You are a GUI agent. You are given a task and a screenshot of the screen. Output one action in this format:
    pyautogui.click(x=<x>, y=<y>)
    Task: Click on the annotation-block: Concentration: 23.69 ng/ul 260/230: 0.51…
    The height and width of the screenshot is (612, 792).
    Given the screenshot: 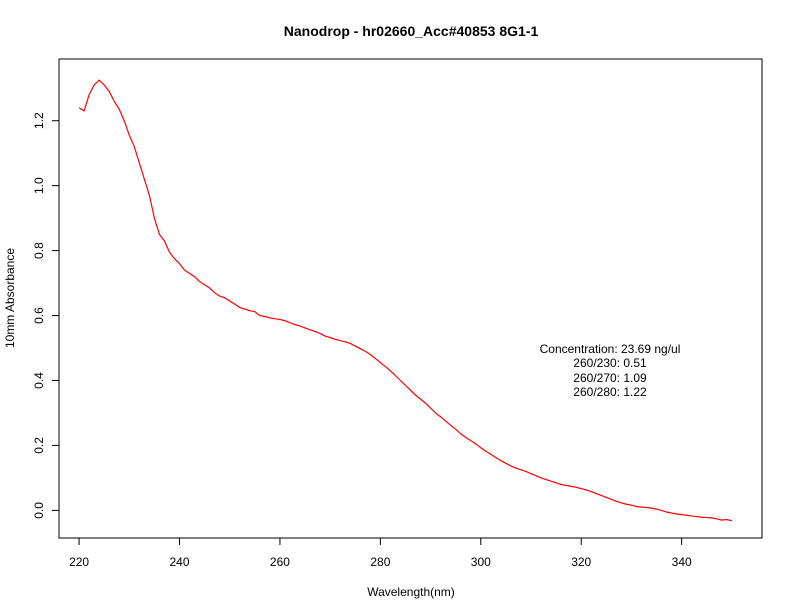 What is the action you would take?
    pyautogui.click(x=610, y=370)
    